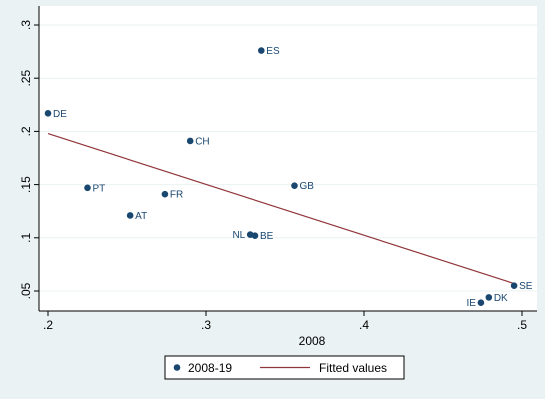 This screenshot has height=399, width=545. What do you see at coordinates (489, 297) in the screenshot?
I see `point-dk` at bounding box center [489, 297].